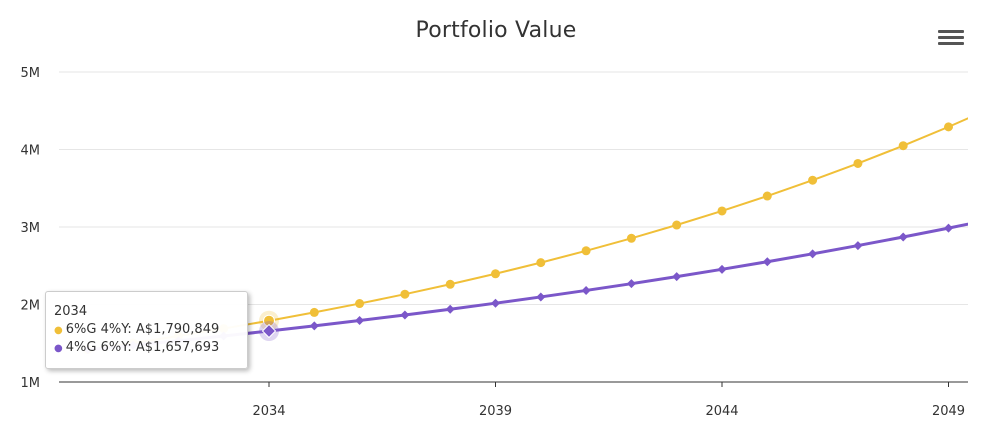 The height and width of the screenshot is (433, 992). I want to click on y-axis-tick-labels: 1M 2M 3M 4M 5M, so click(31, 228).